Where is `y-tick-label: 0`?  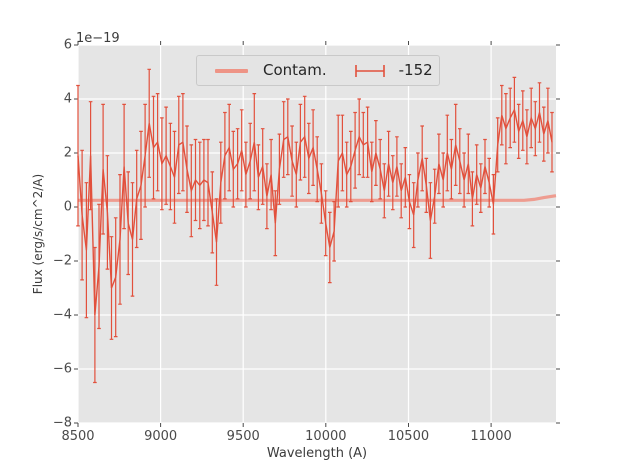 y-tick-label: 0 is located at coordinates (67, 207).